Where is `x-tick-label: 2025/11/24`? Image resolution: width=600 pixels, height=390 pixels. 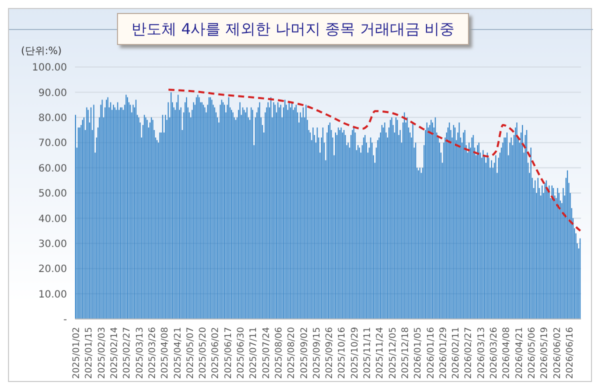 x-tick-label: 2025/11/24 is located at coordinates (381, 352).